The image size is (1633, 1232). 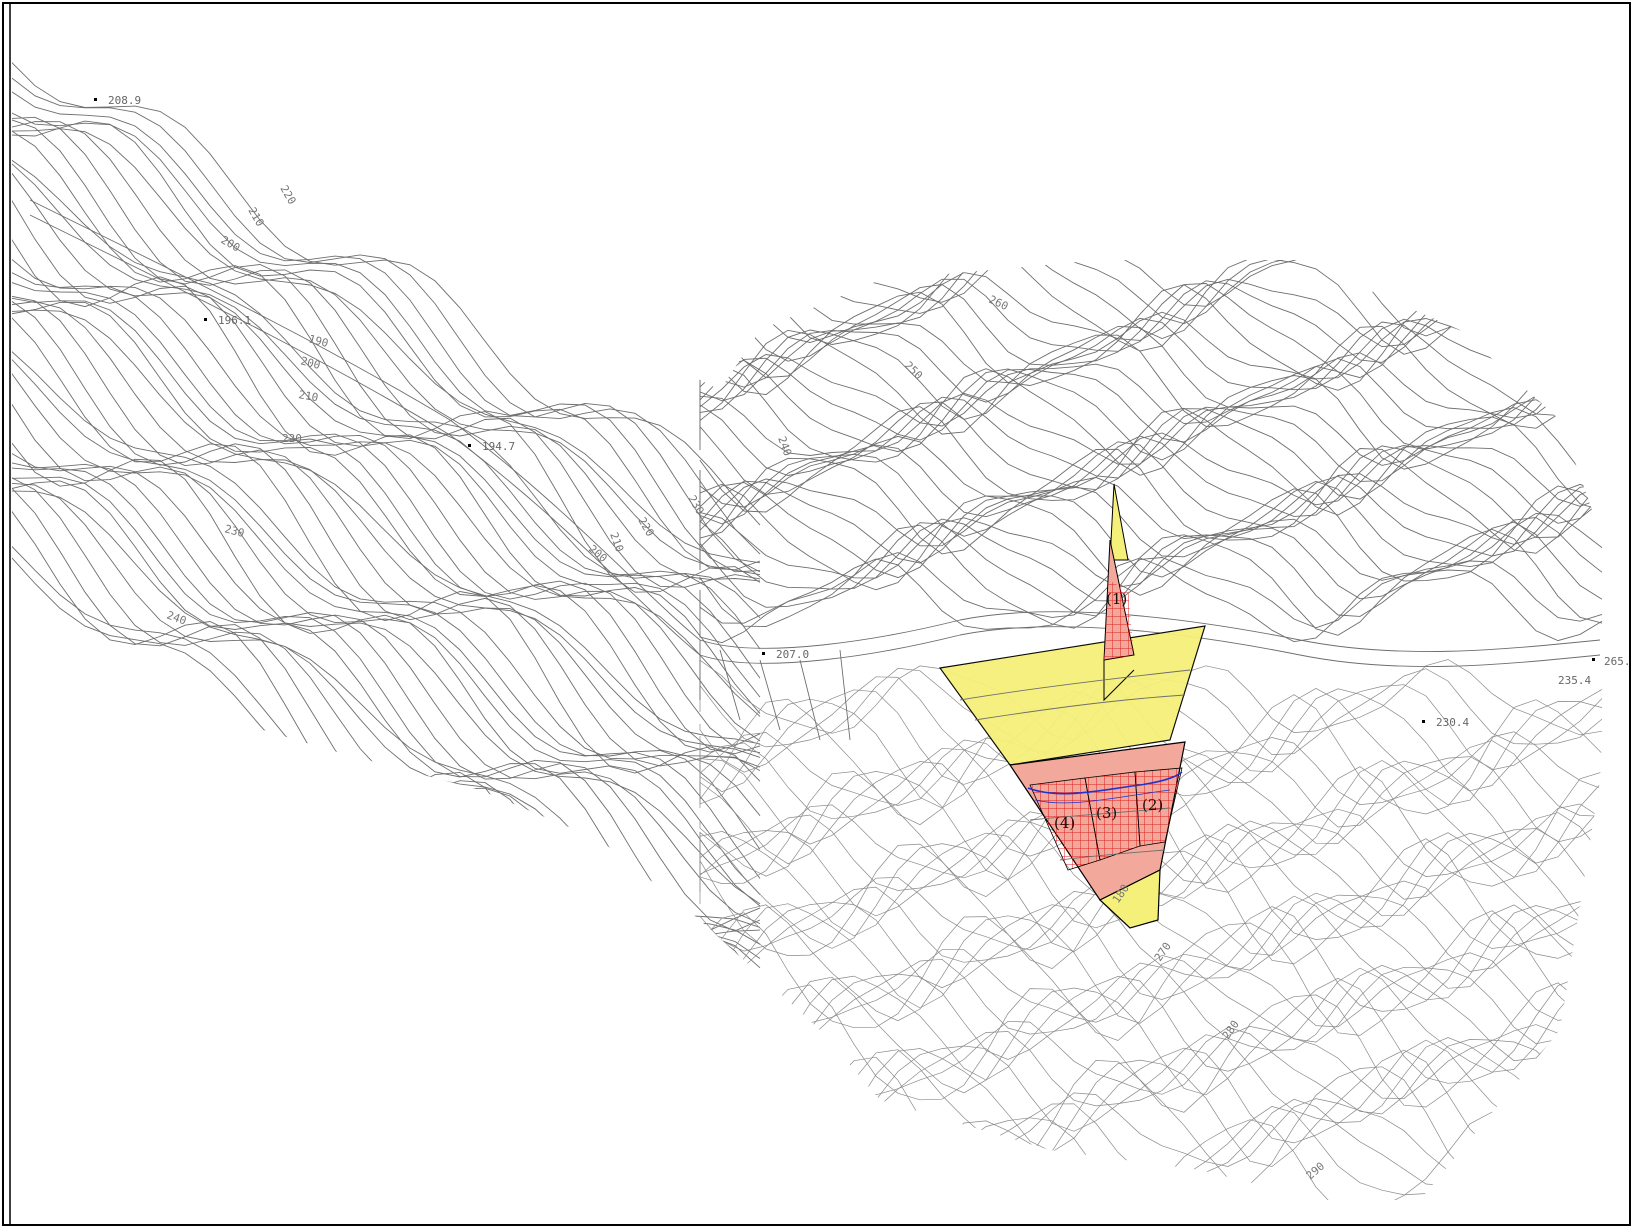 I want to click on yellow-spike, so click(x=1119, y=522).